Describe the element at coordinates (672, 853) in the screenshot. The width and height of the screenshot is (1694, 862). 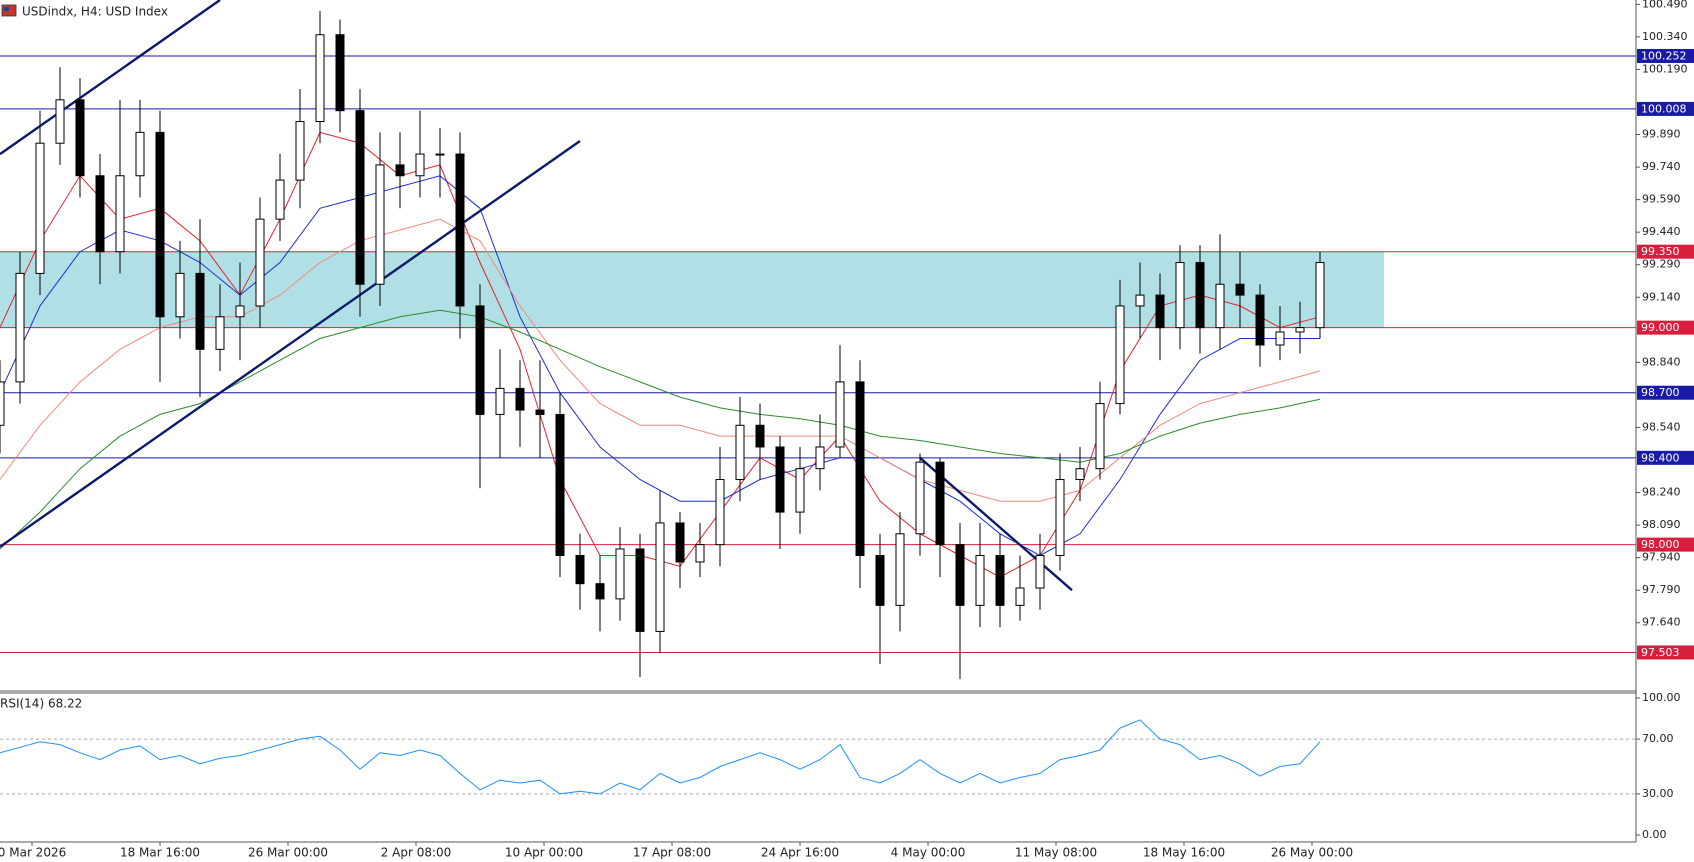
I see `x-tick-label: 17 Apr 08:00` at that location.